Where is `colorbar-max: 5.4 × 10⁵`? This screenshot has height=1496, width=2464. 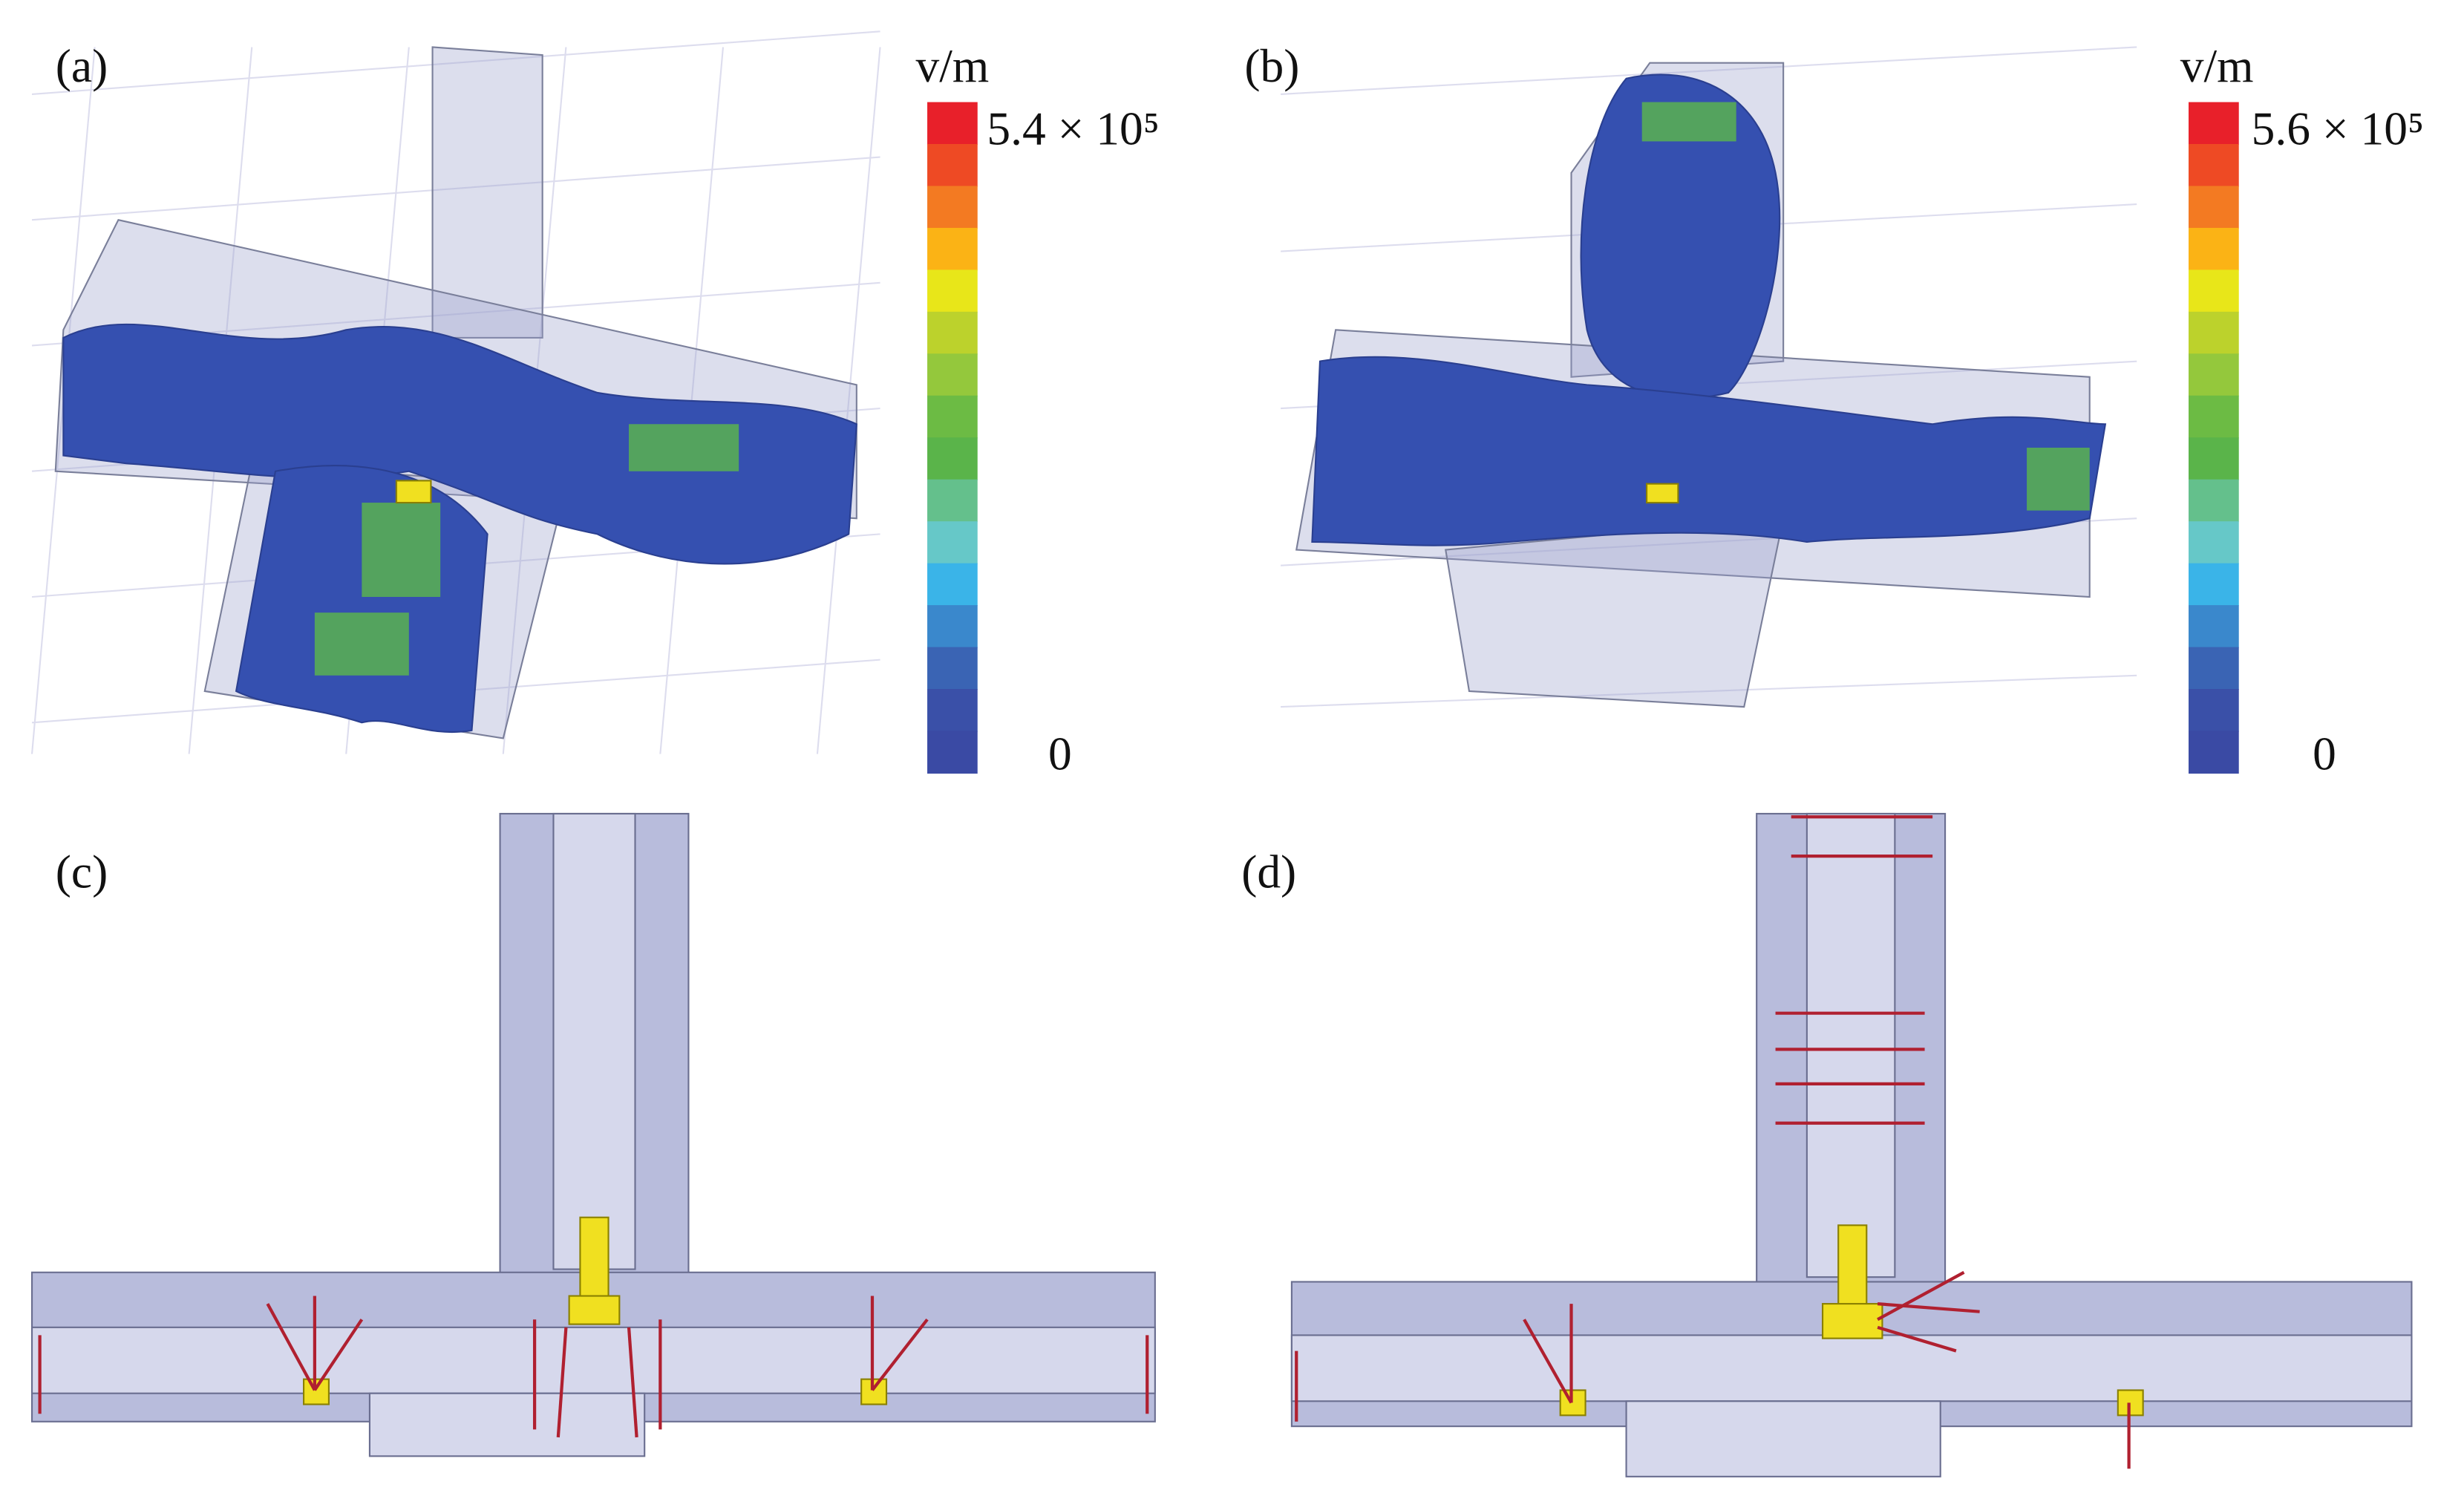 colorbar-max: 5.4 × 10⁵ is located at coordinates (1073, 129).